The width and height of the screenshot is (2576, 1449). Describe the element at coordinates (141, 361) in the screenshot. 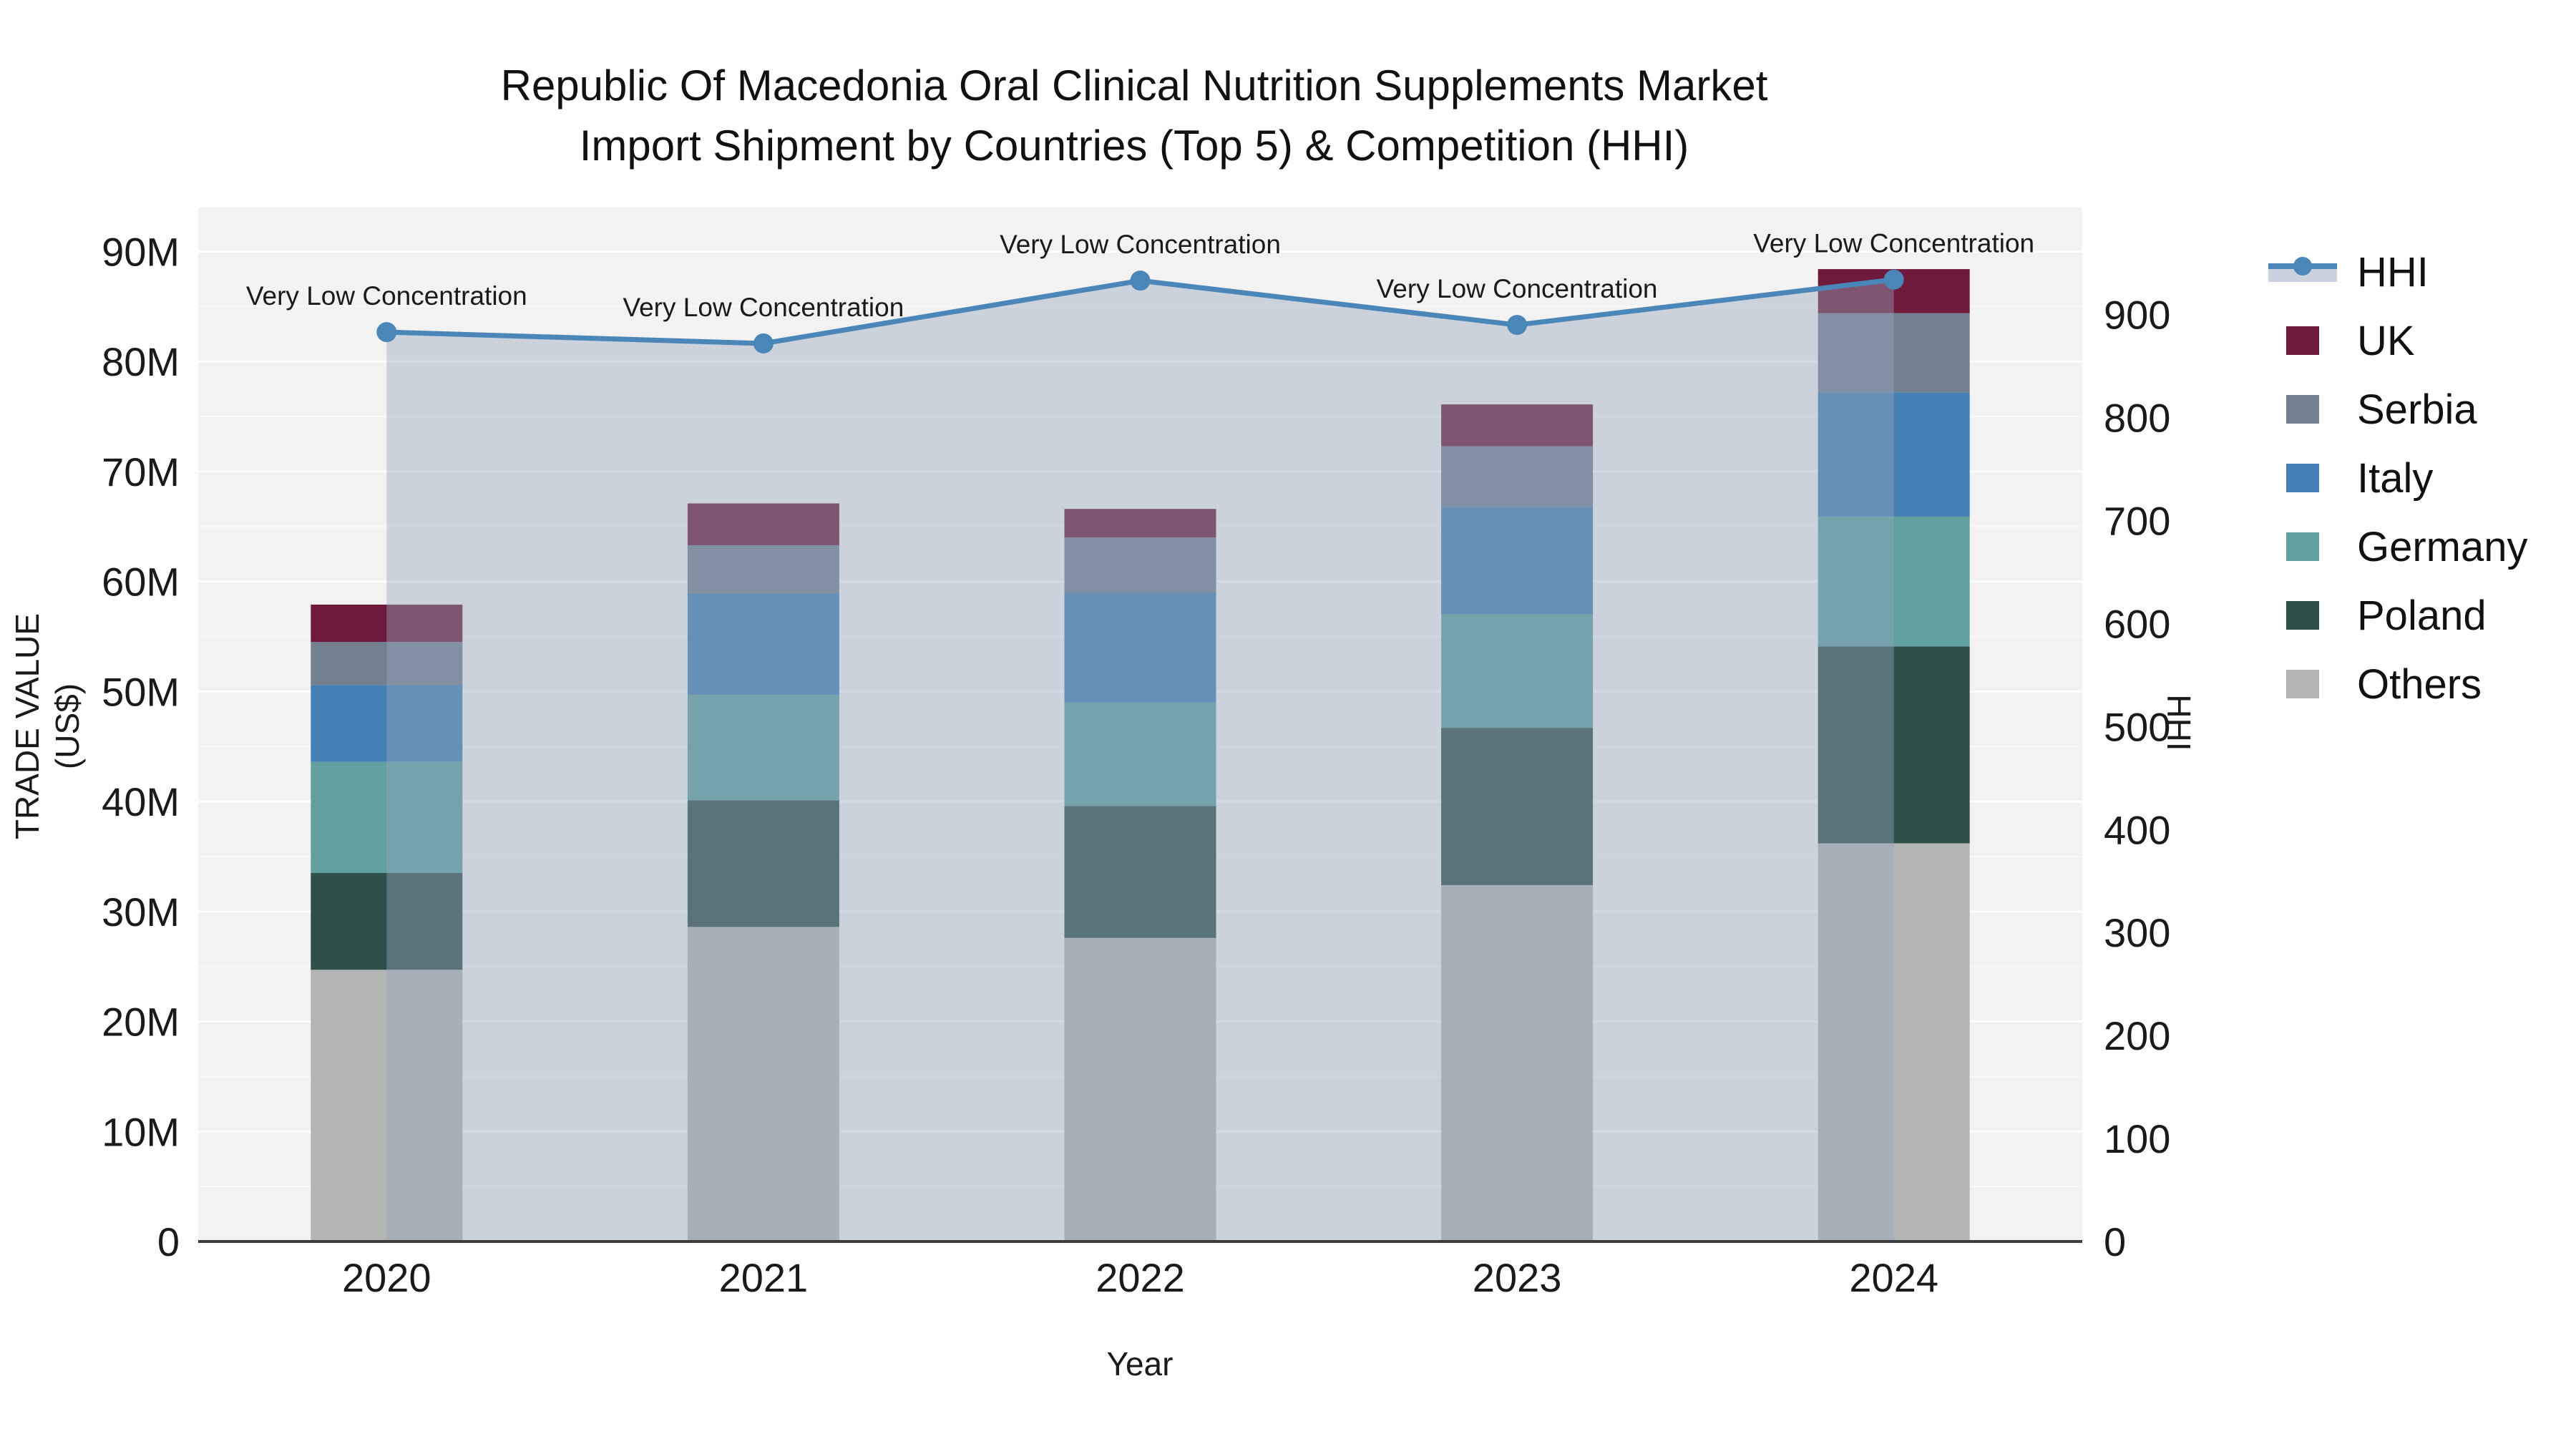

I see `y-left-tick: 80M` at that location.